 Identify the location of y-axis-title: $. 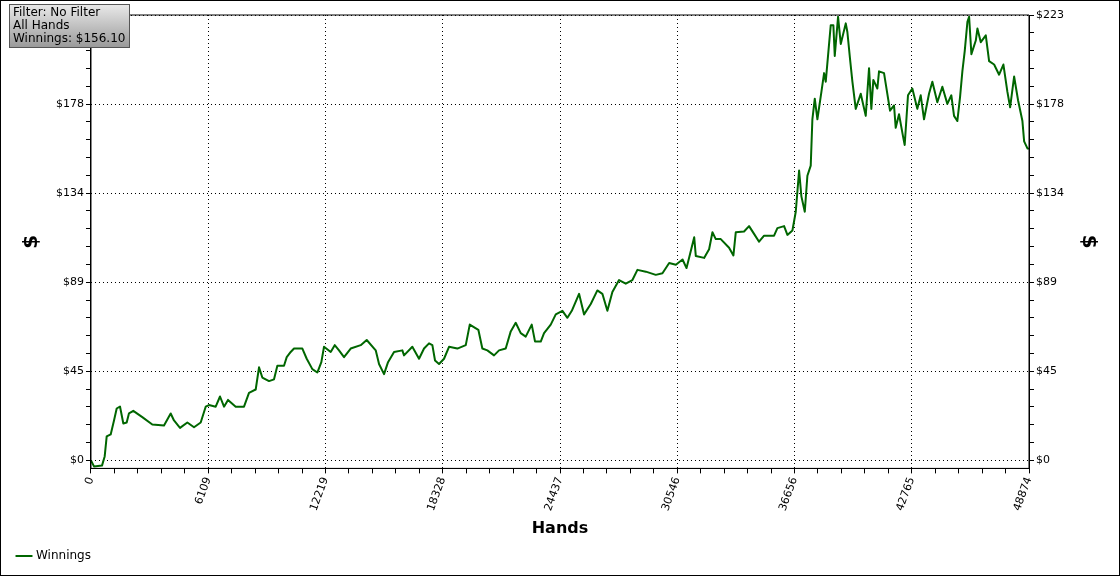
(30, 241).